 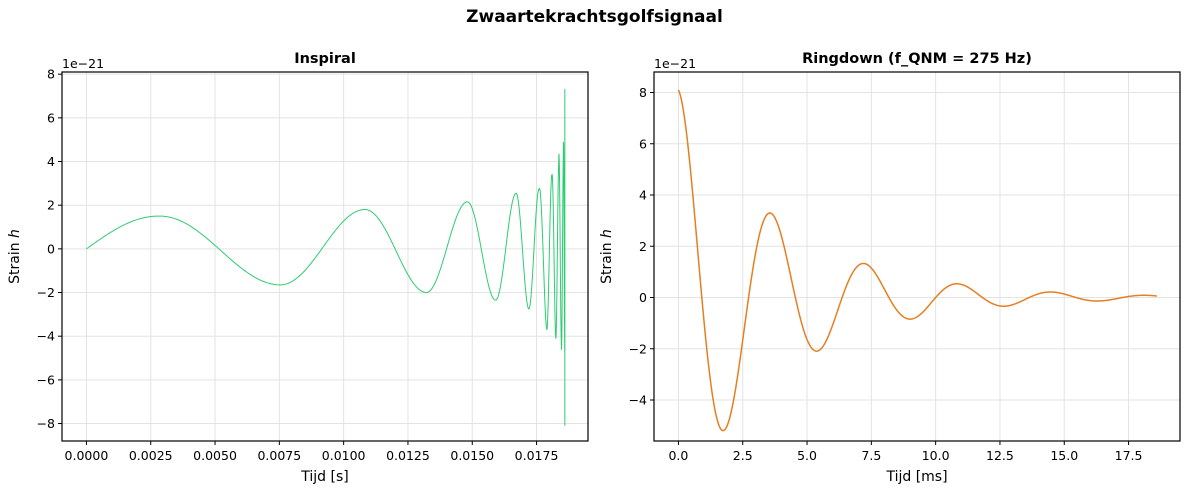 I want to click on inspiral-title: Inspiral, so click(x=325, y=59).